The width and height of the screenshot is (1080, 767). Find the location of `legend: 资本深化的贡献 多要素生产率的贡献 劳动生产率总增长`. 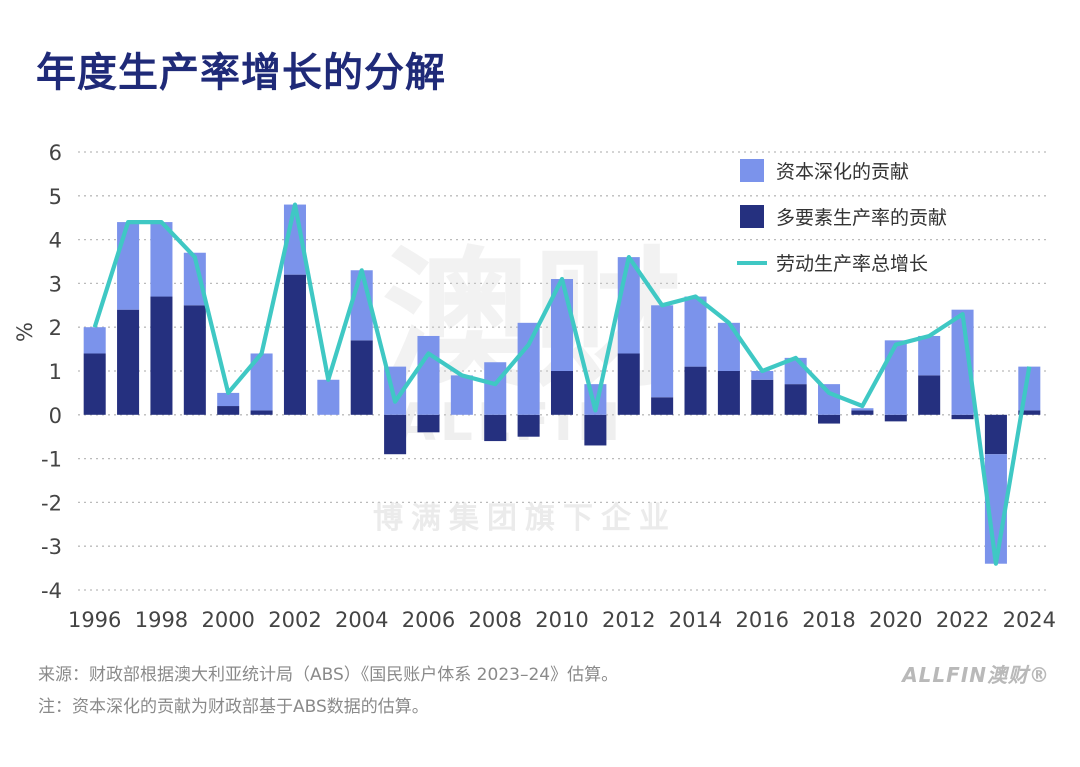

legend: 资本深化的贡献 多要素生产率的贡献 劳动生产率总增长 is located at coordinates (842, 217).